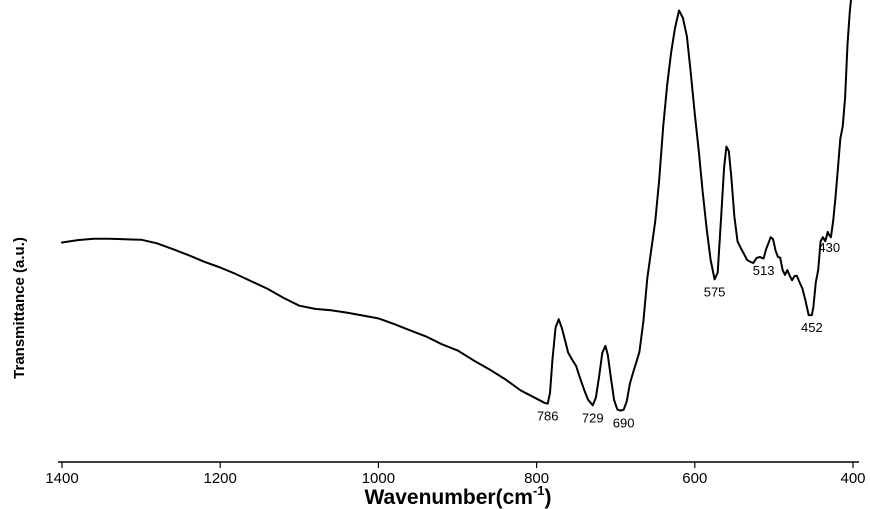 This screenshot has height=509, width=870. I want to click on axes: 1400 1200 1000 800 600 400, so click(455, 474).